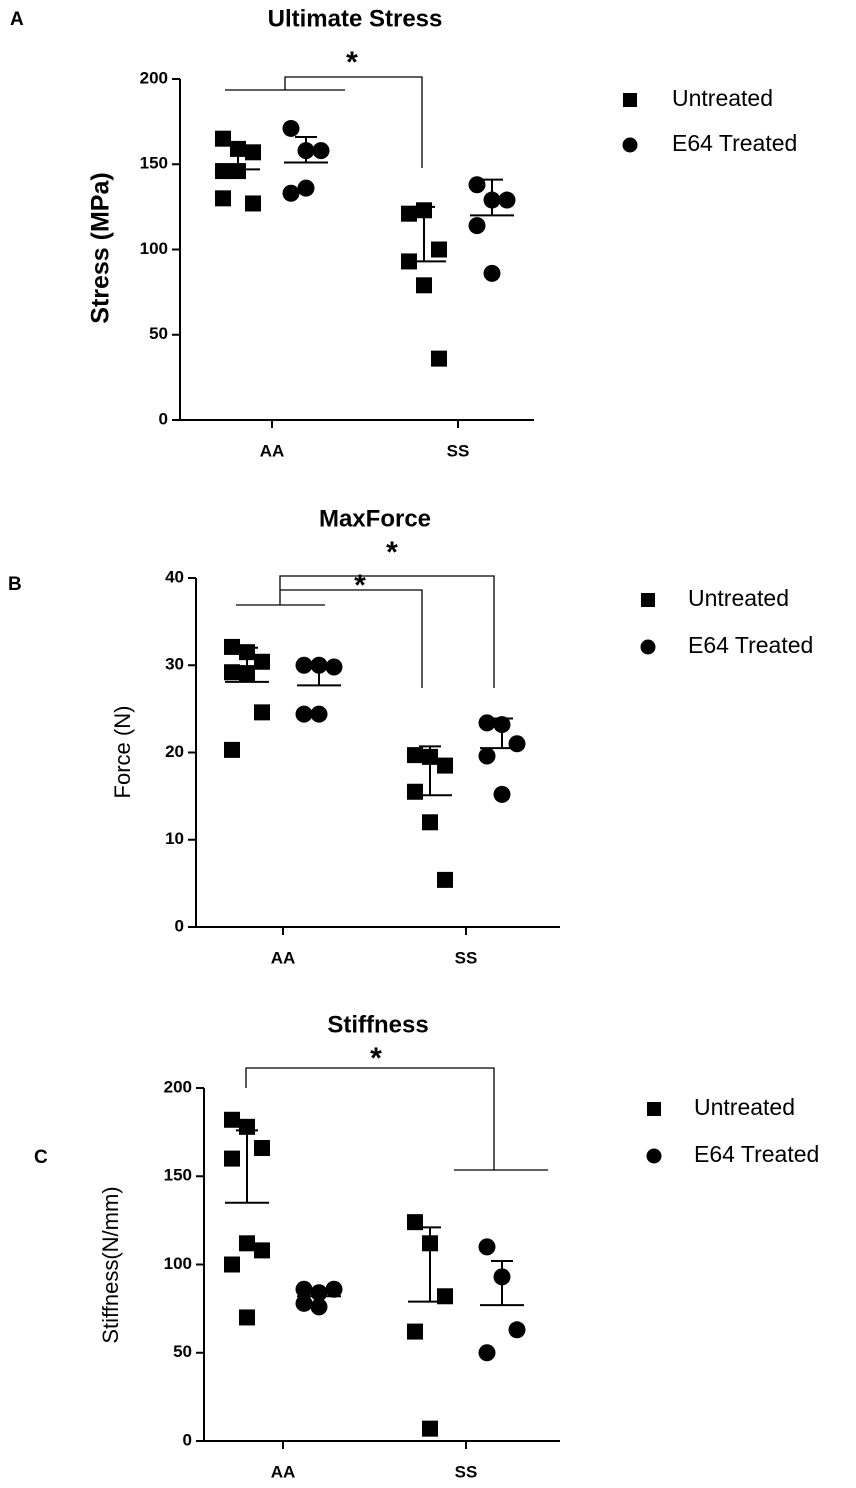 The height and width of the screenshot is (1488, 856). I want to click on y-tick-label: 40, so click(174, 576).